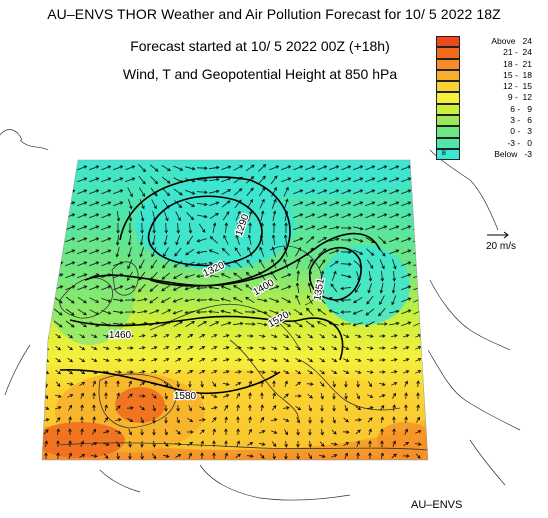  What do you see at coordinates (448, 109) in the screenshot?
I see `legend-swatch` at bounding box center [448, 109].